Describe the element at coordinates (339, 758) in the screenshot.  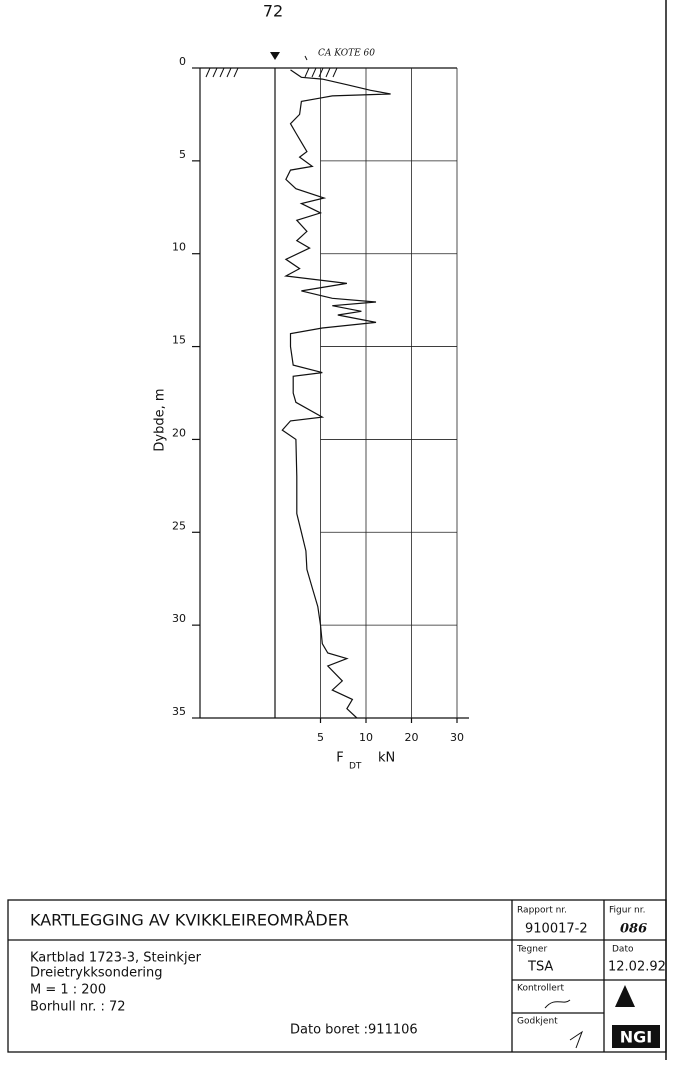
I see `x-axis-label: F` at that location.